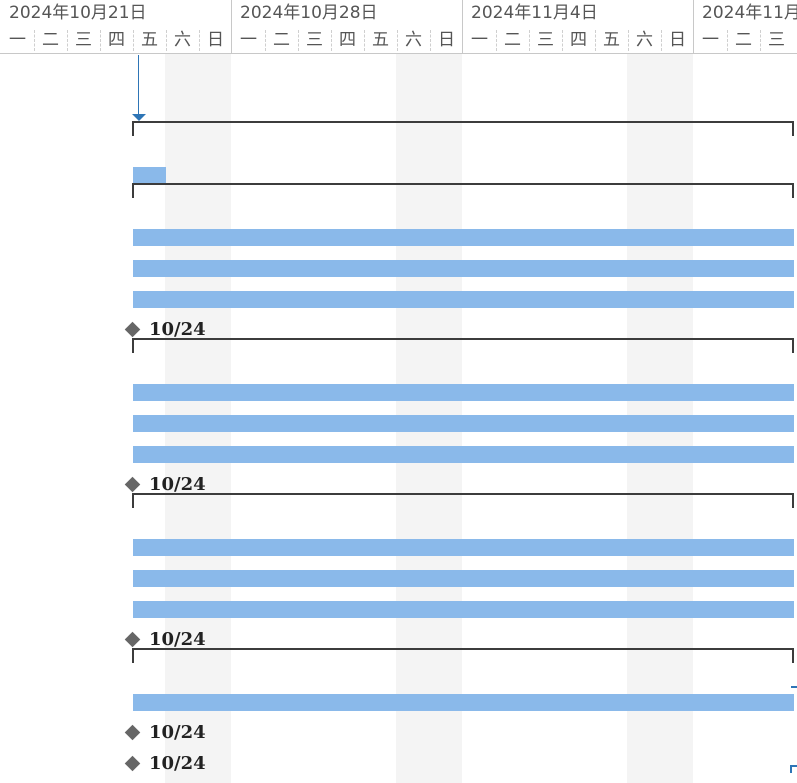 The height and width of the screenshot is (783, 797). I want to click on week-label: 2024年10月28日, so click(309, 13).